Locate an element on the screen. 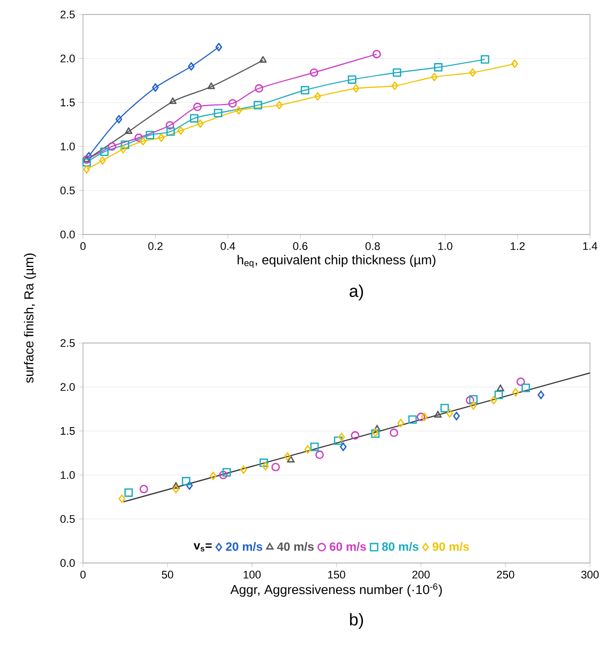 This screenshot has height=648, width=609. x-axis-title: Aggr, Aggressiveness number (·10$^{-6}$) is located at coordinates (336, 590).